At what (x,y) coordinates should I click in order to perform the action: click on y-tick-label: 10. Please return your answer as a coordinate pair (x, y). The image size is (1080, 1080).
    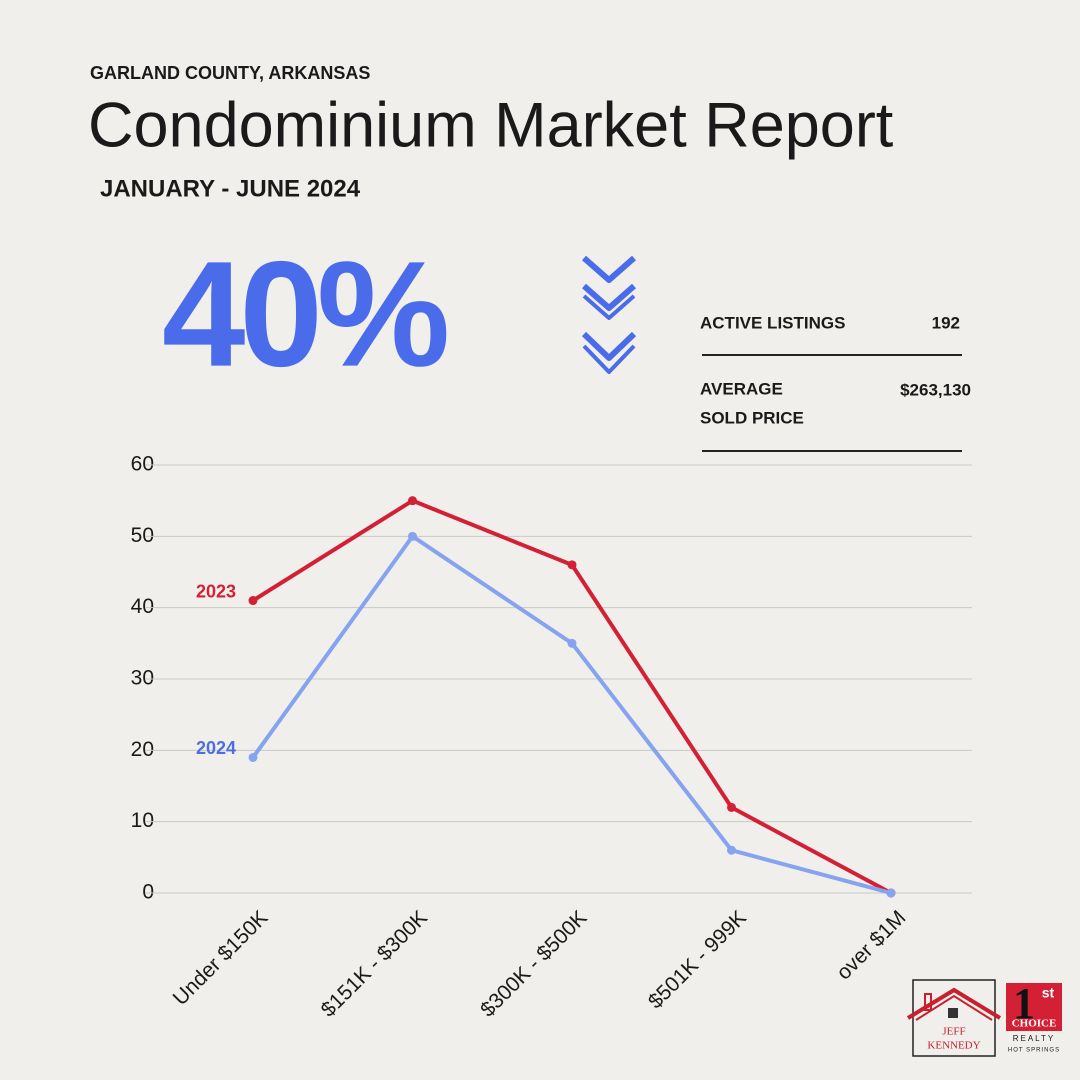
    Looking at the image, I should click on (142, 820).